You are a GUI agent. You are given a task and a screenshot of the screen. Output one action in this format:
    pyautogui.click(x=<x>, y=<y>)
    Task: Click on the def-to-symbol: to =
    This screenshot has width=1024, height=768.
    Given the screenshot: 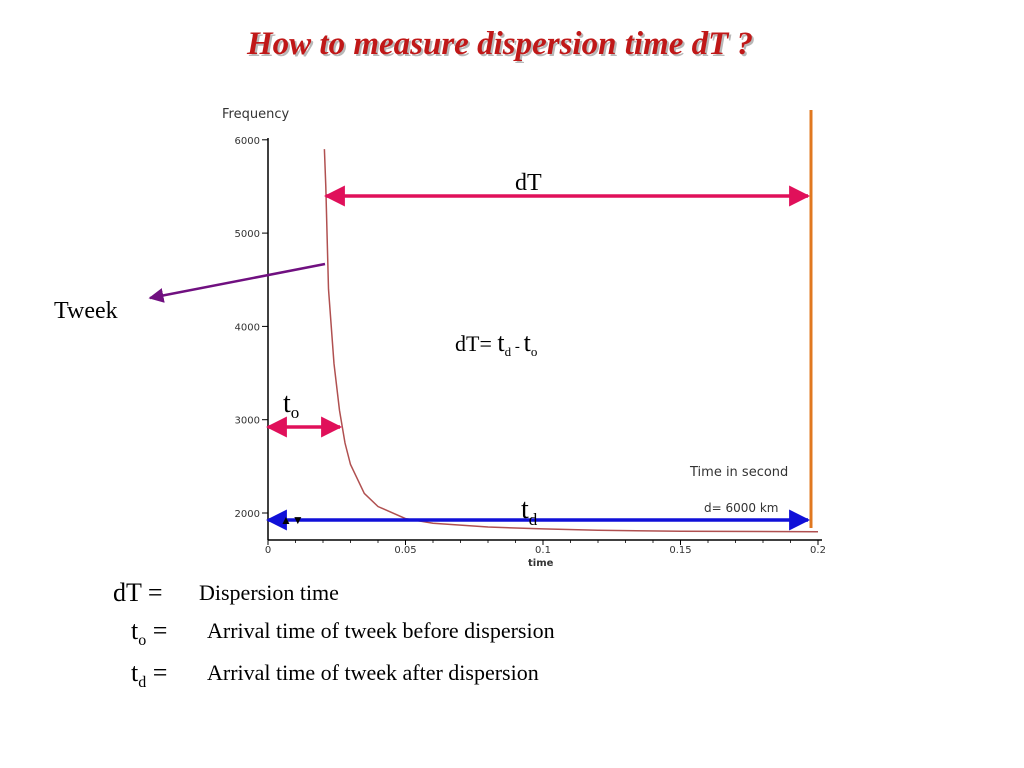 What is the action you would take?
    pyautogui.click(x=149, y=633)
    